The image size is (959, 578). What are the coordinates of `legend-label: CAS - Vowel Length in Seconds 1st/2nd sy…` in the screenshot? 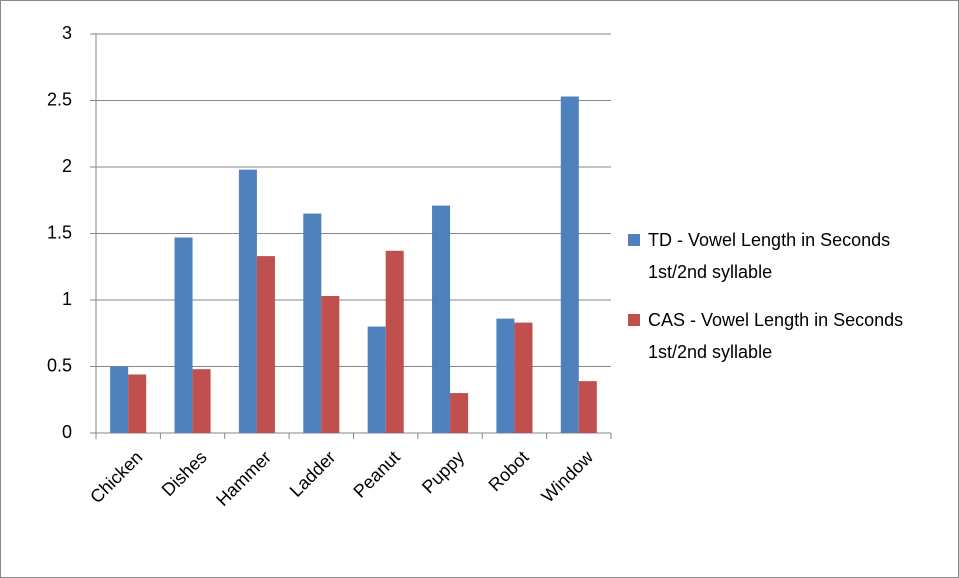 It's located at (776, 336).